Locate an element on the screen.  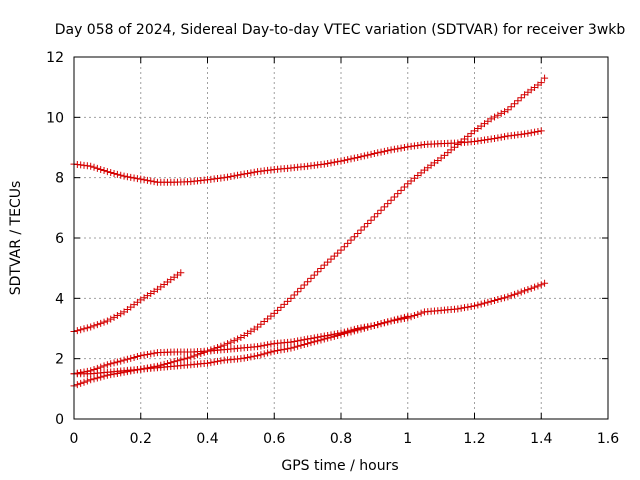
x-tick-label: 1.2 is located at coordinates (474, 439).